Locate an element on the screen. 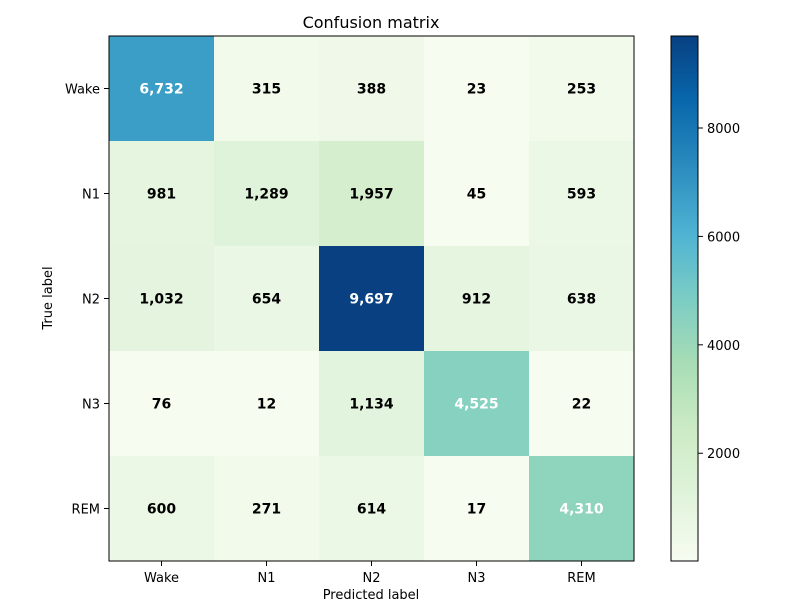 This screenshot has width=800, height=600. y-tick-label: Wake is located at coordinates (82, 90).